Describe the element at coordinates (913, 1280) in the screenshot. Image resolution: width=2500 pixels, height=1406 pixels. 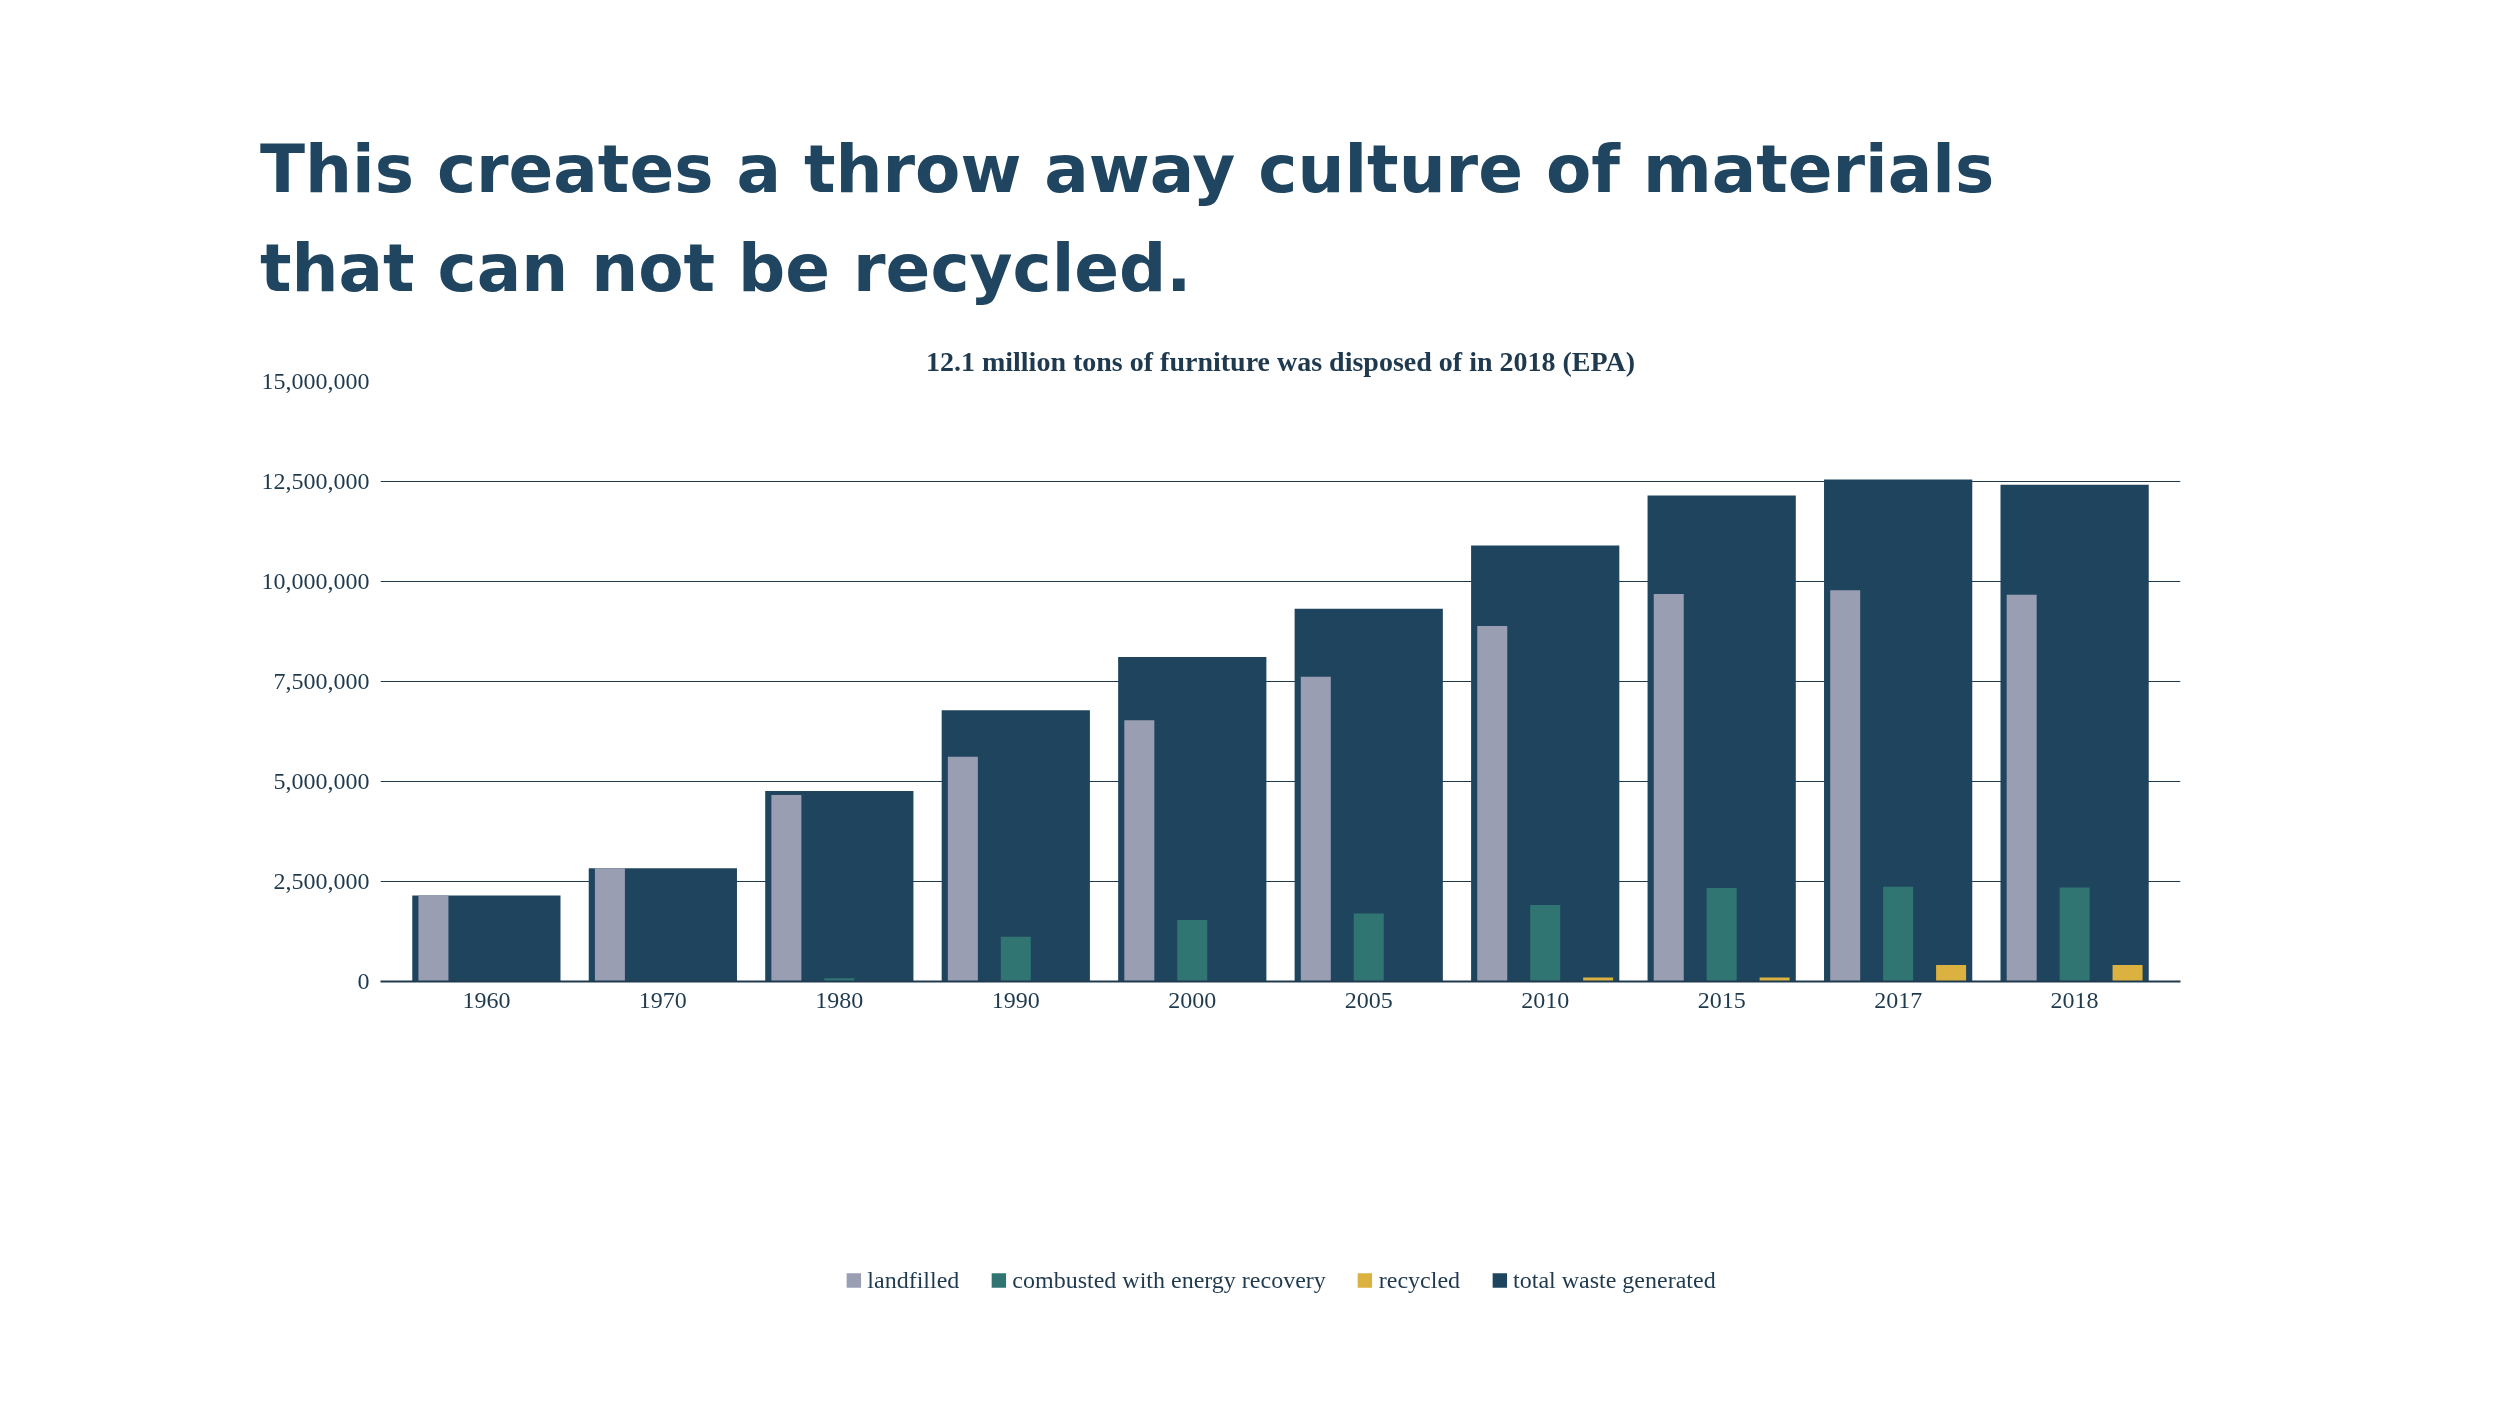
I see `legend-label: landfilled` at that location.